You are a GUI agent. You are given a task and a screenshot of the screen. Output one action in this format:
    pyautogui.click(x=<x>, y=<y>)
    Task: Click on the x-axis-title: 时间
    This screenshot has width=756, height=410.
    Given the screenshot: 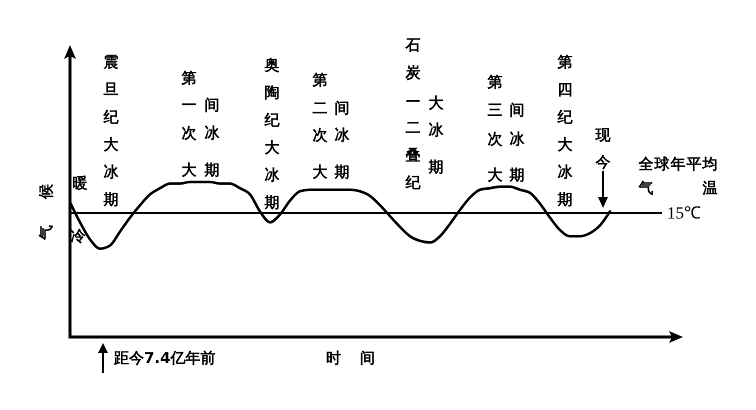 What is the action you would take?
    pyautogui.click(x=360, y=358)
    